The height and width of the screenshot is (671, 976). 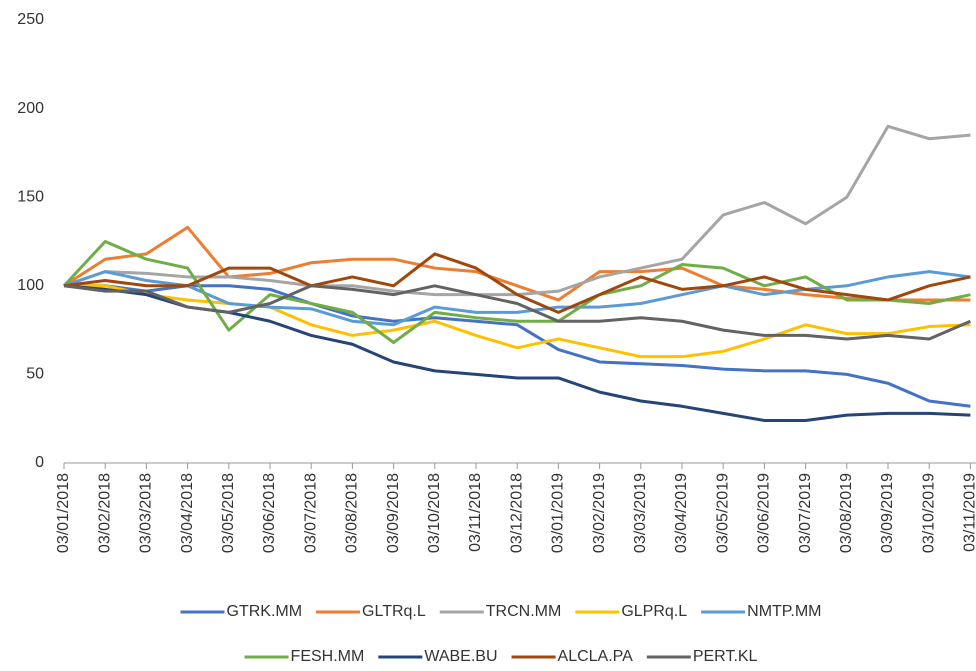 What do you see at coordinates (460, 656) in the screenshot?
I see `legend-label: WABE.BU` at bounding box center [460, 656].